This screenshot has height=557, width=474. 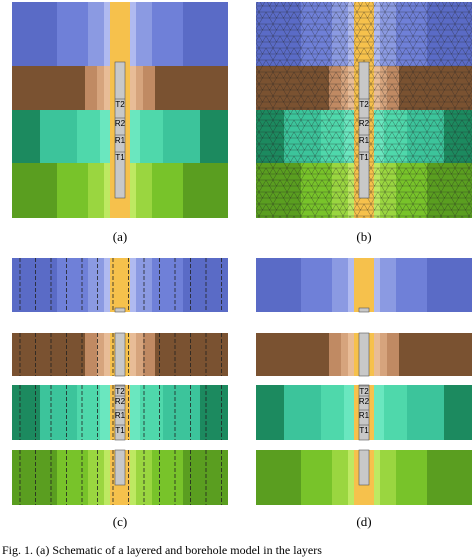 What do you see at coordinates (120, 521) in the screenshot?
I see `panel-label: (c)` at bounding box center [120, 521].